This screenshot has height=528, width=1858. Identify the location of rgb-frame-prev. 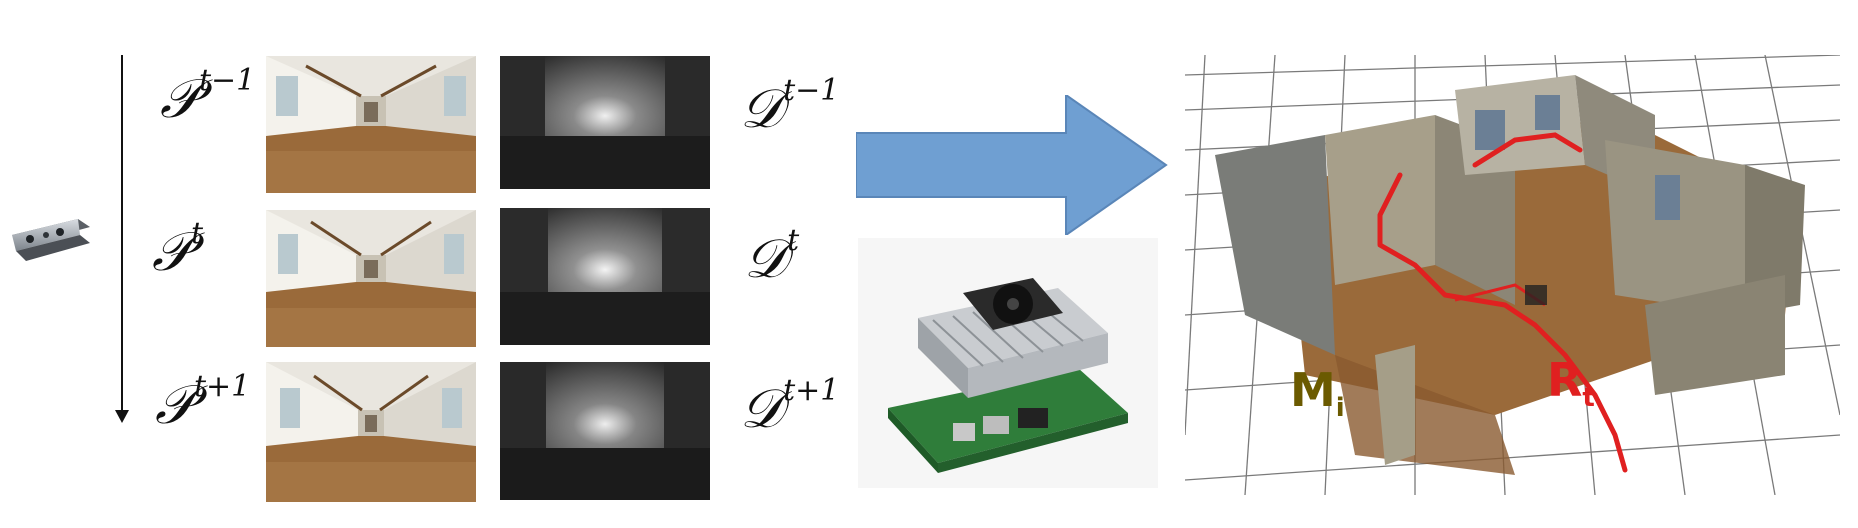
(371, 124).